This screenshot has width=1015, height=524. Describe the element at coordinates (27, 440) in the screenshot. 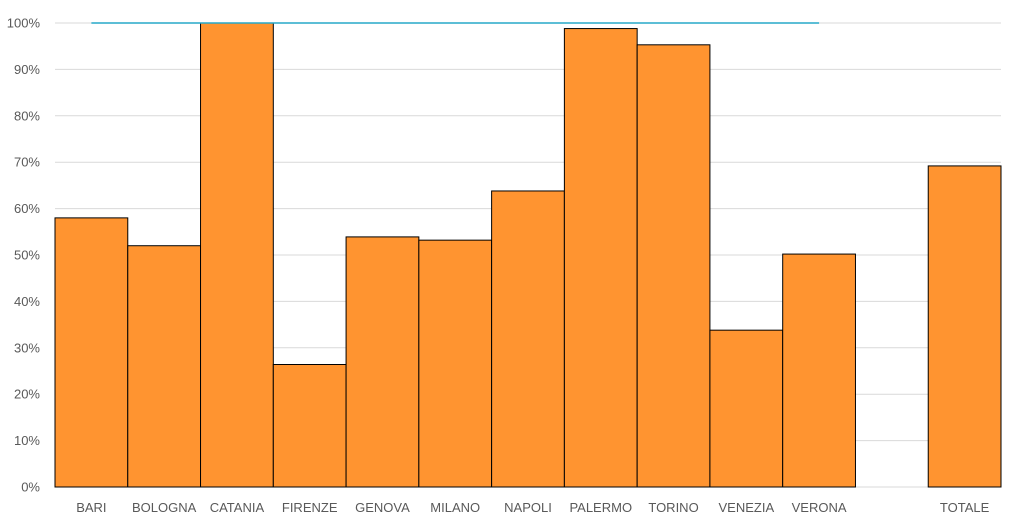

I see `y-tick-label: 10%` at that location.